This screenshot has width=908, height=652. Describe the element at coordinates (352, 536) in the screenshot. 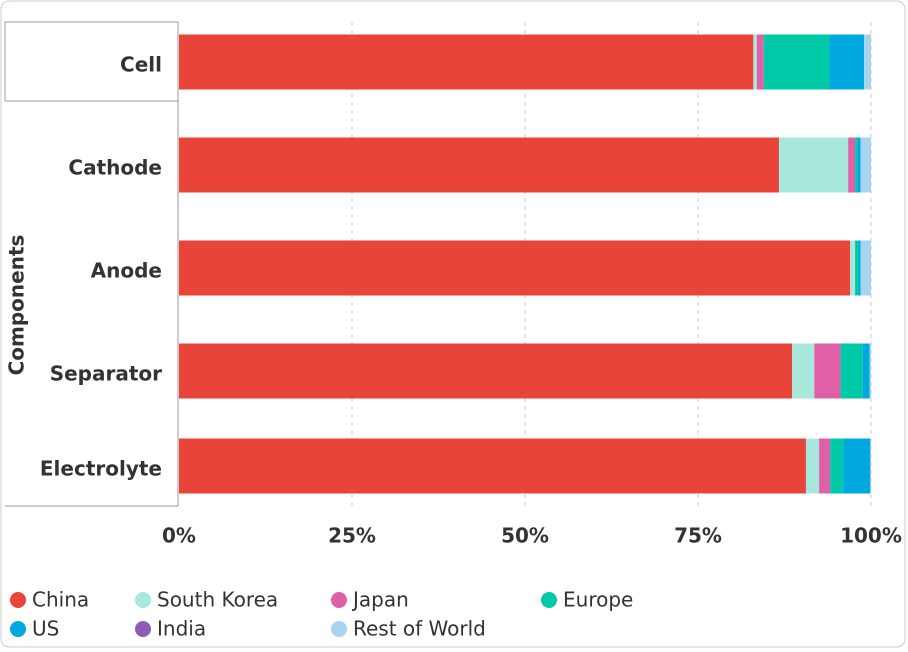

I see `x-tick-label: 25%` at that location.